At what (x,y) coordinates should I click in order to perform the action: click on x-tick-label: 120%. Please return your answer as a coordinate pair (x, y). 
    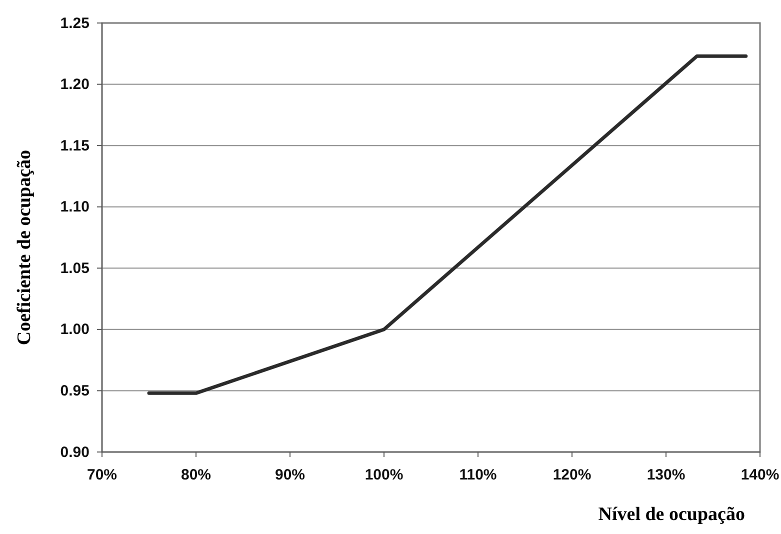
    Looking at the image, I should click on (572, 475).